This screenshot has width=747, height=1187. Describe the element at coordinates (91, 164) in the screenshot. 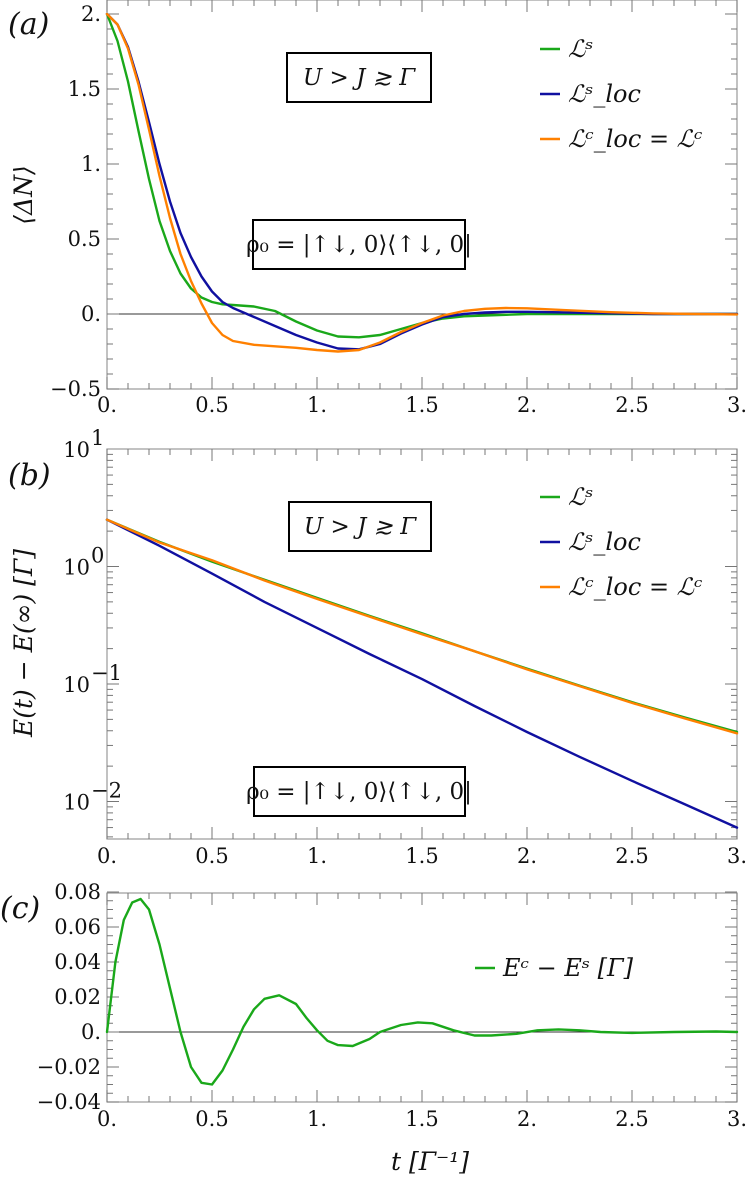

I see `y-tick-label: 1.` at that location.